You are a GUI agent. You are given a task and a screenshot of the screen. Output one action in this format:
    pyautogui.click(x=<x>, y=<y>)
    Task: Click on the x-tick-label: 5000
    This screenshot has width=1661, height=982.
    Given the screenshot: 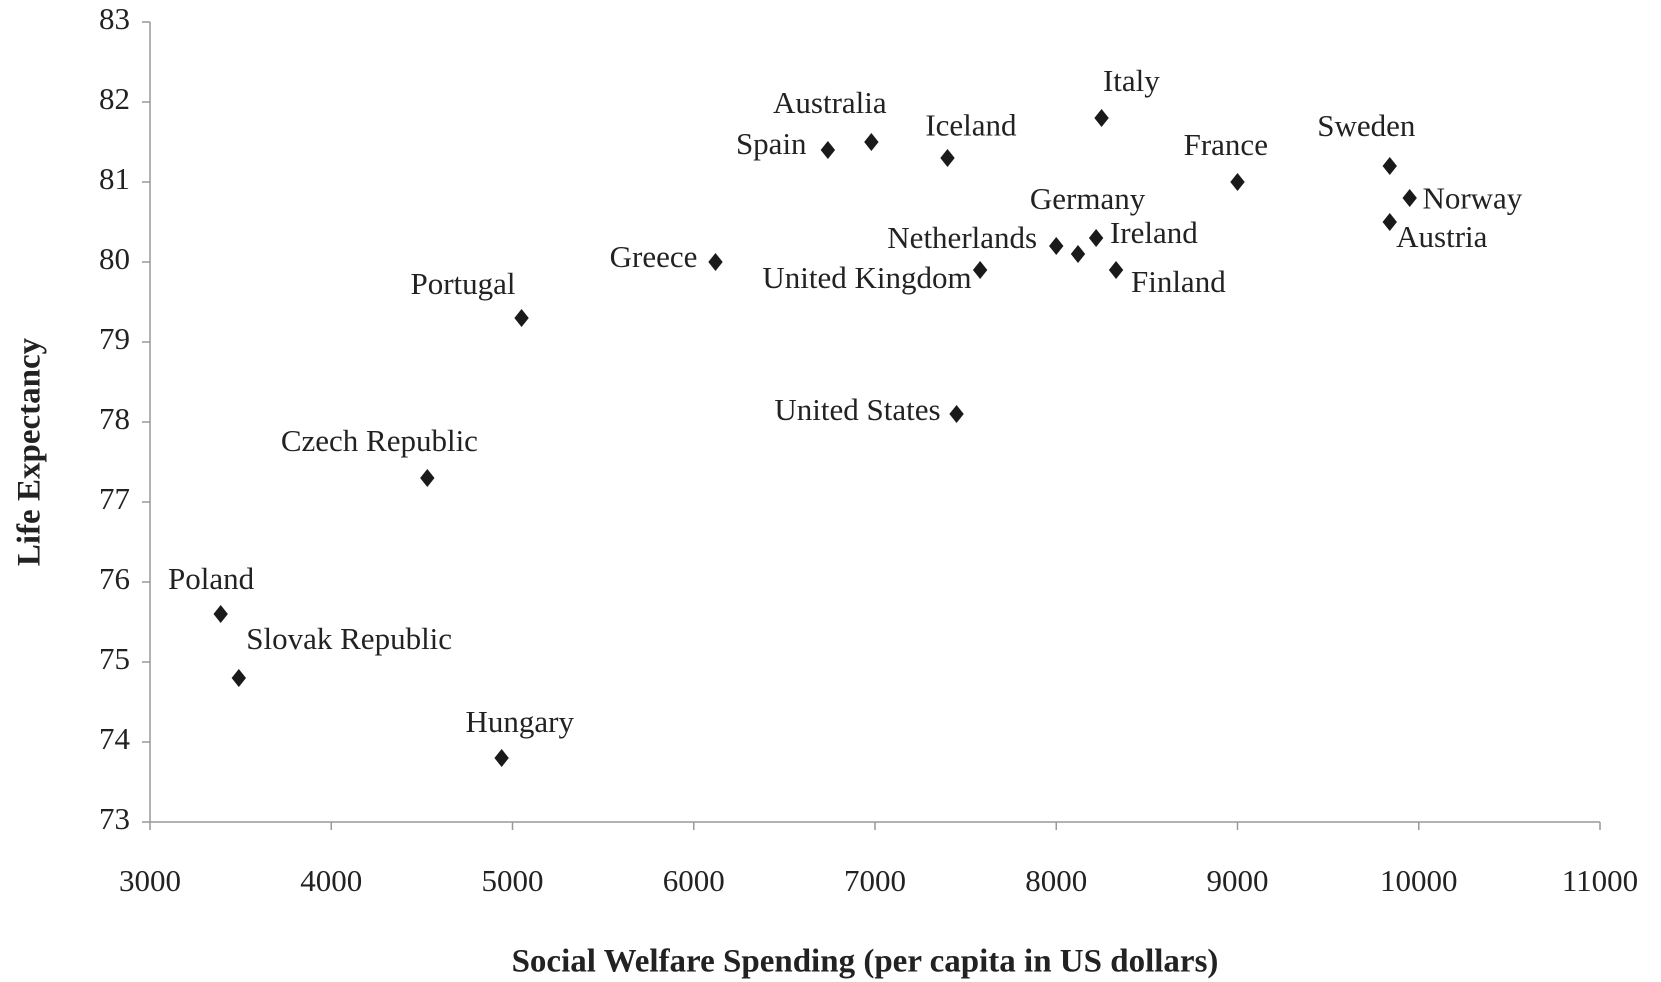 What is the action you would take?
    pyautogui.click(x=513, y=880)
    